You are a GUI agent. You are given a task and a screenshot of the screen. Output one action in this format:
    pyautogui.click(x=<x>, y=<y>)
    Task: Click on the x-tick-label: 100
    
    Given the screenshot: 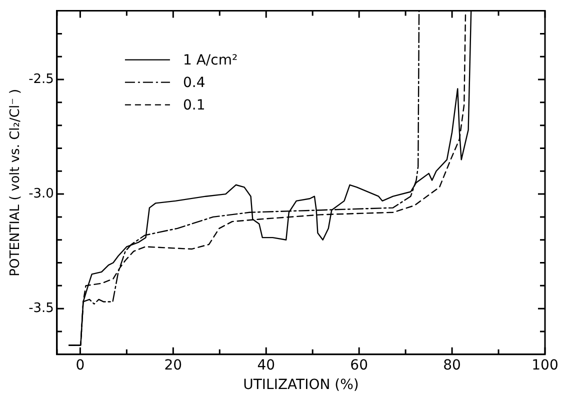 What is the action you would take?
    pyautogui.click(x=545, y=365)
    